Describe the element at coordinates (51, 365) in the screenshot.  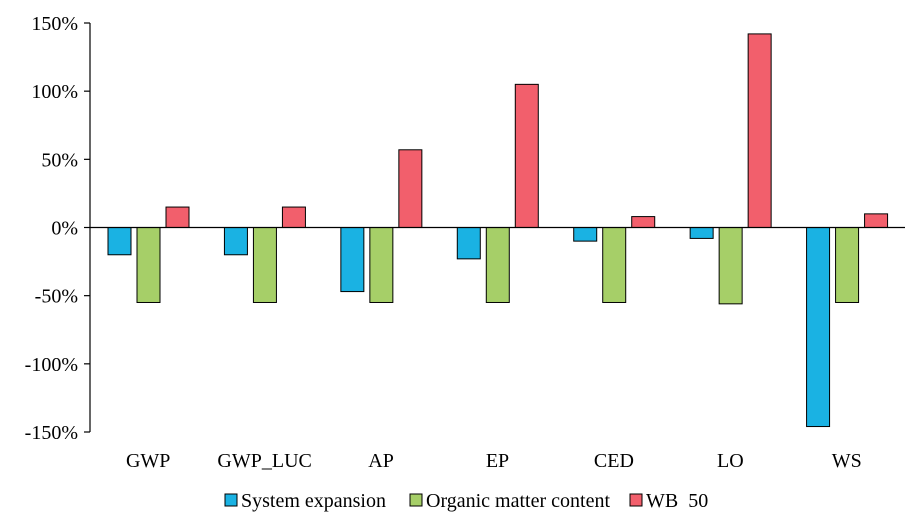
I see `y-tick-label: -100%` at that location.